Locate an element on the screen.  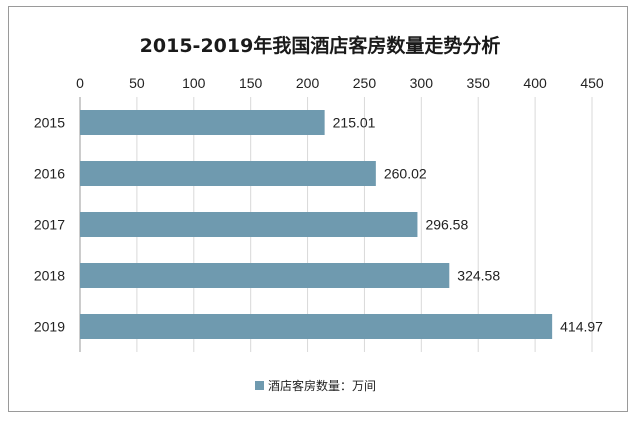
x-tick-label: 0 is located at coordinates (80, 83).